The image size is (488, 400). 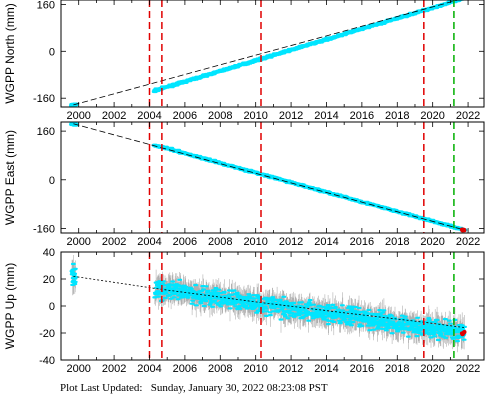 What do you see at coordinates (10, 306) in the screenshot?
I see `y-axis-label: WGPP Up (mm)` at bounding box center [10, 306].